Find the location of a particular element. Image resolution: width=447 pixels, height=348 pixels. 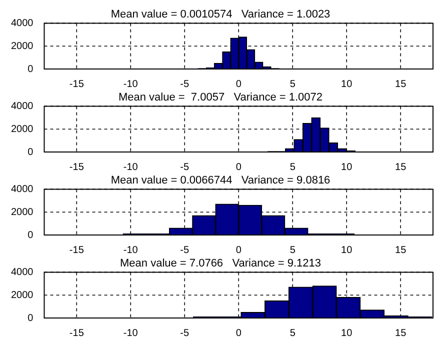

chart-title: Mean value = 7.0766 Variance = 9.1213 is located at coordinates (220, 264).